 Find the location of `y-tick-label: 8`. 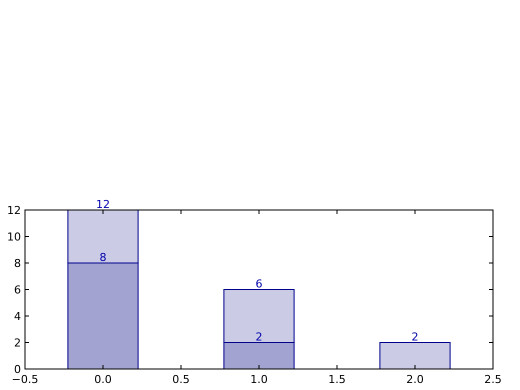

y-tick-label: 8 is located at coordinates (17, 263).